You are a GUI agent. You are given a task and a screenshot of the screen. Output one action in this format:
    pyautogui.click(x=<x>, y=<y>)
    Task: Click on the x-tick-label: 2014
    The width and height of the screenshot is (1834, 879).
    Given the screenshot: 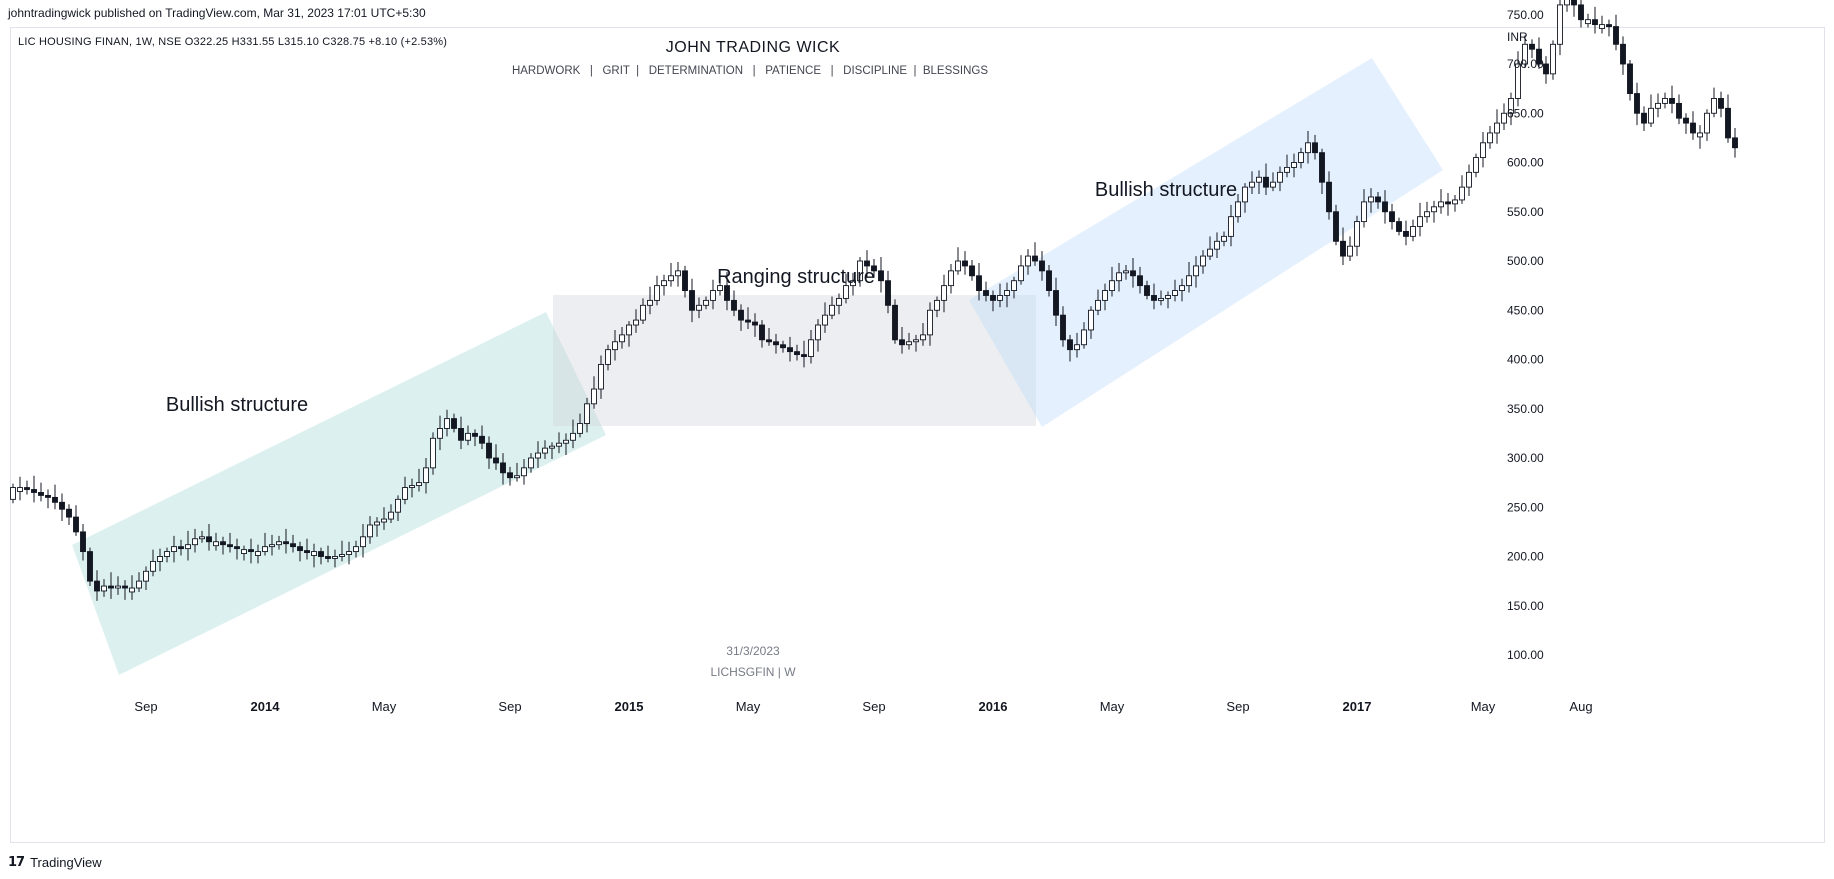 What is the action you would take?
    pyautogui.click(x=266, y=706)
    